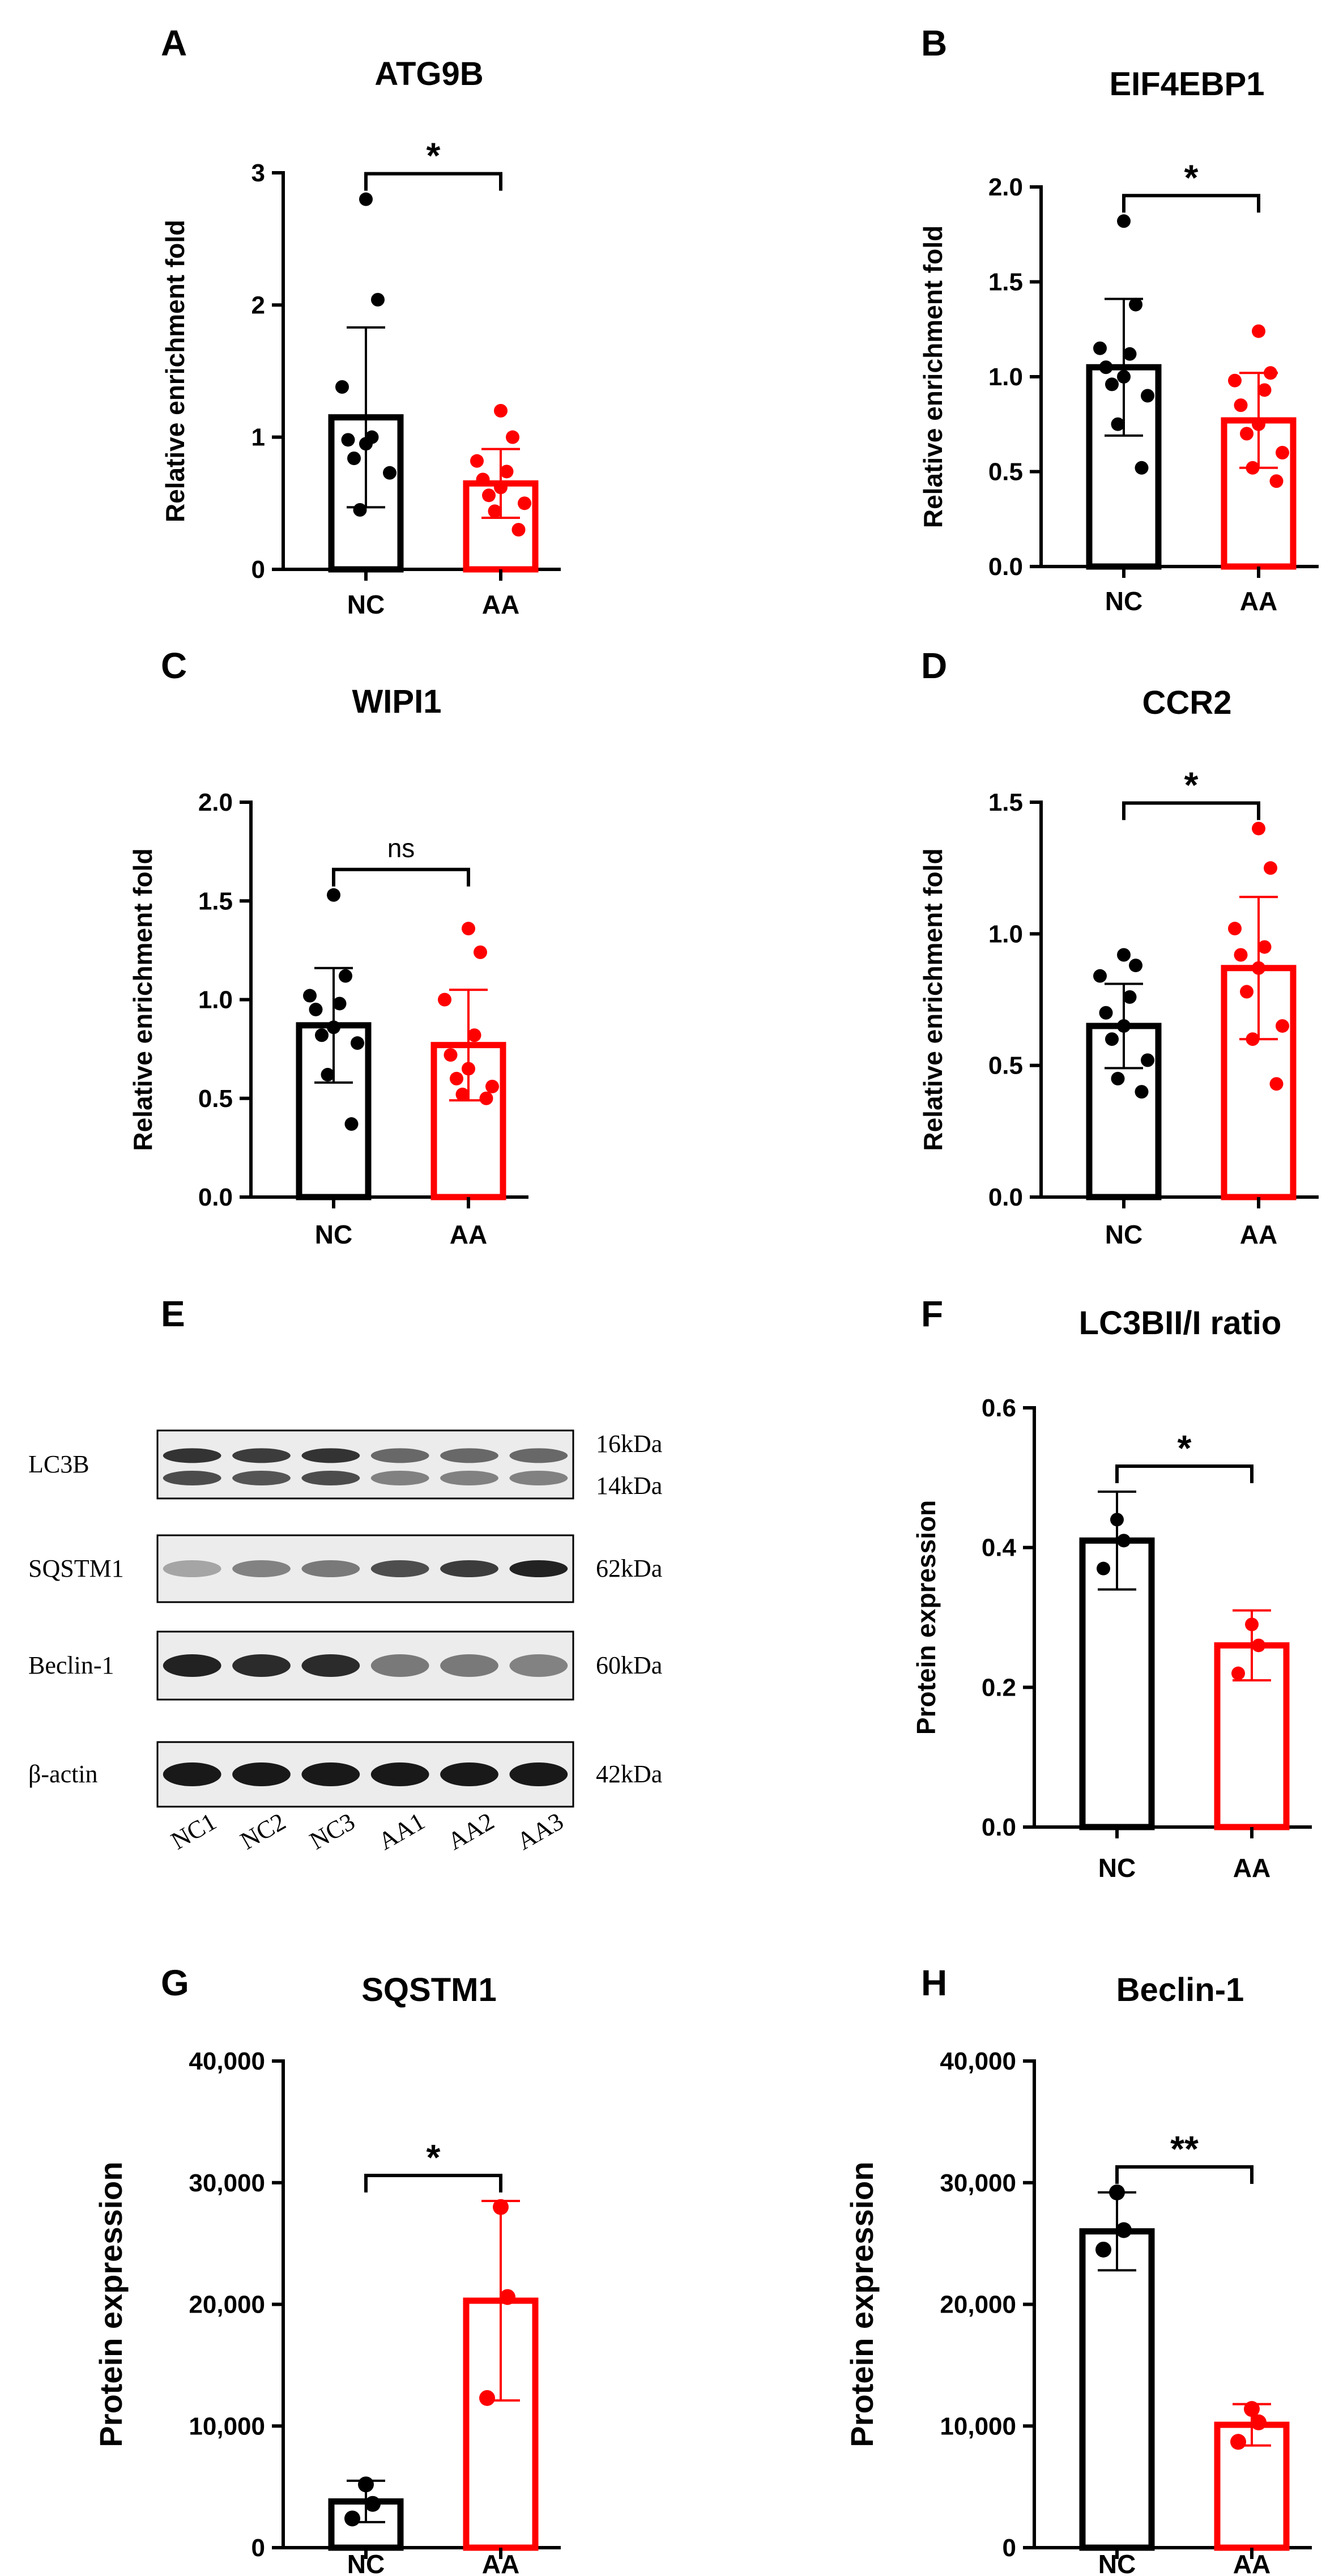 This screenshot has width=1343, height=2576. Describe the element at coordinates (934, 1982) in the screenshot. I see `panel-letter-h: H` at that location.